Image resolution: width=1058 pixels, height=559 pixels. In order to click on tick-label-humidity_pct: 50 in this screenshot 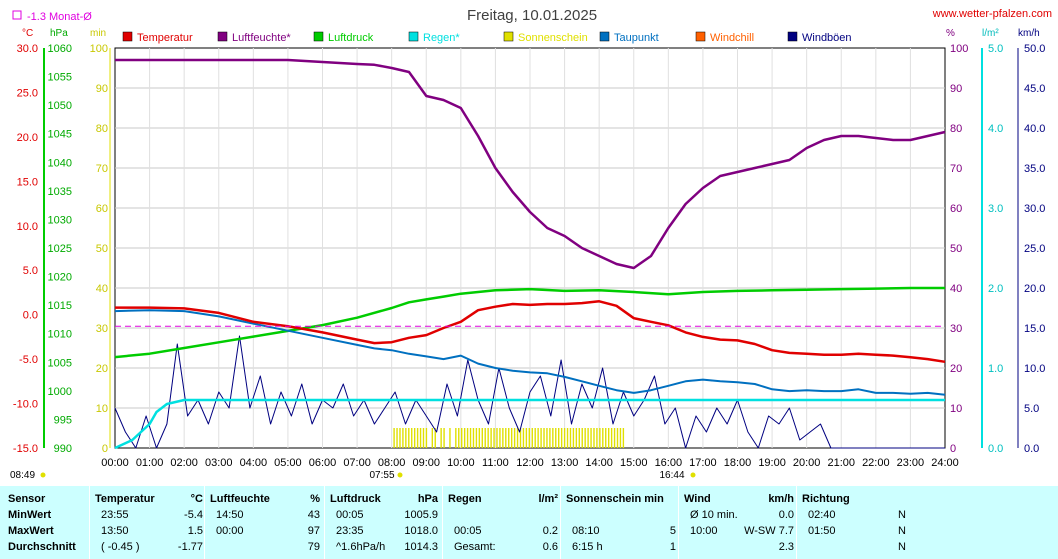, I will do `click(956, 249)`.